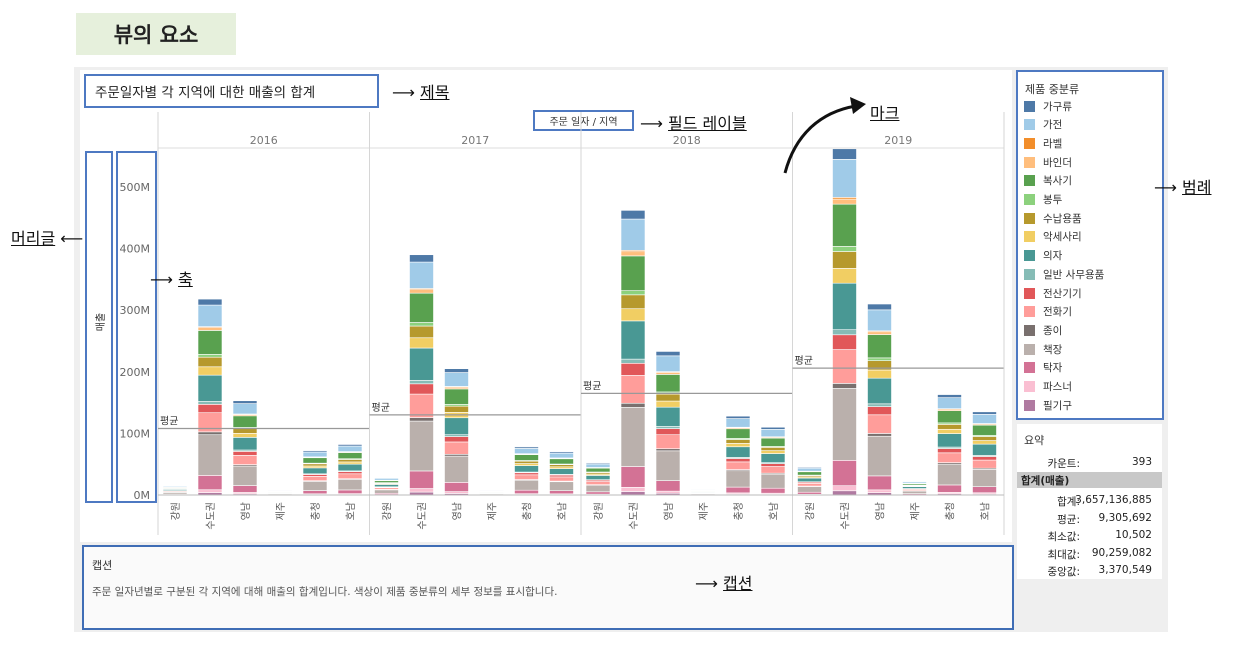 This screenshot has width=1237, height=648. What do you see at coordinates (1057, 181) in the screenshot?
I see `legend-item-label: 복사기` at bounding box center [1057, 181].